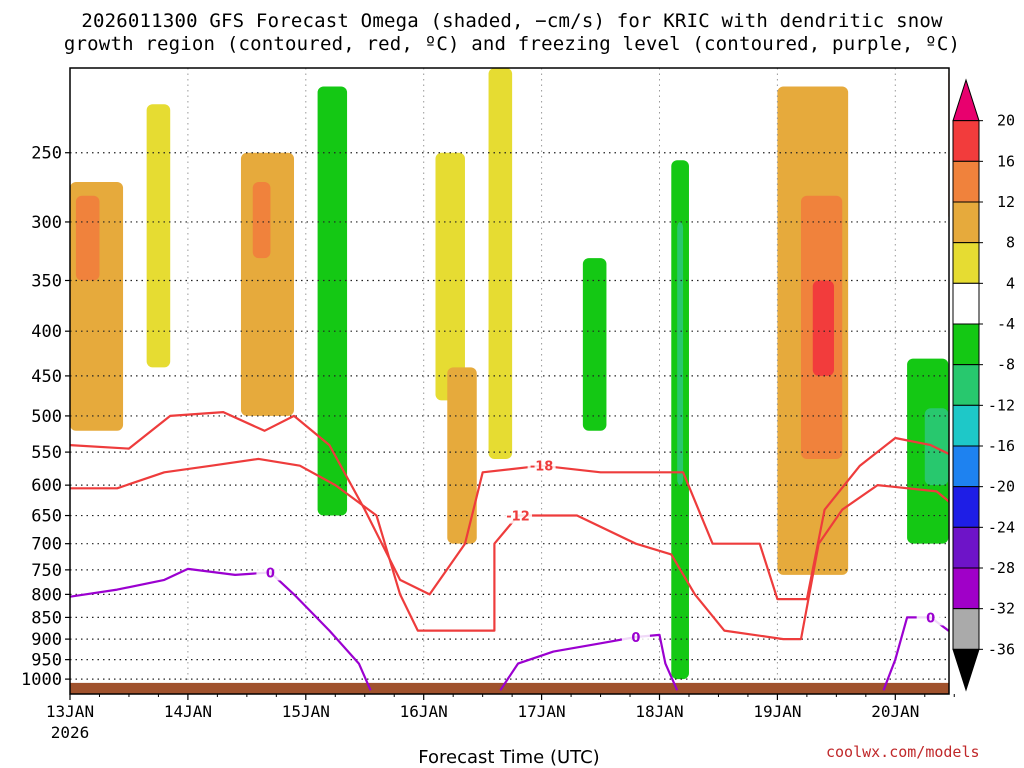  Describe the element at coordinates (983, 385) in the screenshot. I see `colorbar: 20 16 12 8 4 -4 -8 -12 -16 -20 -24 -28 -32 -36` at that location.